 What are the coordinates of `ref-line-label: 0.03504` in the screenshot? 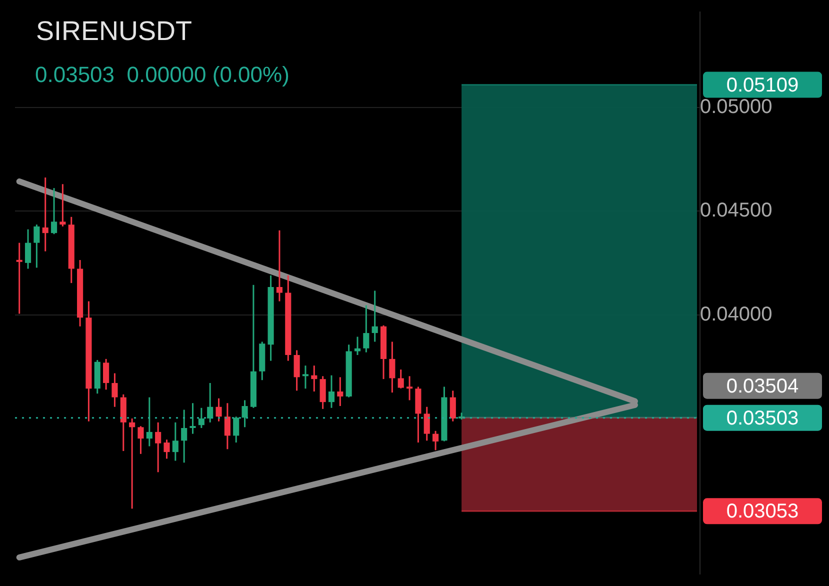 It's located at (762, 386).